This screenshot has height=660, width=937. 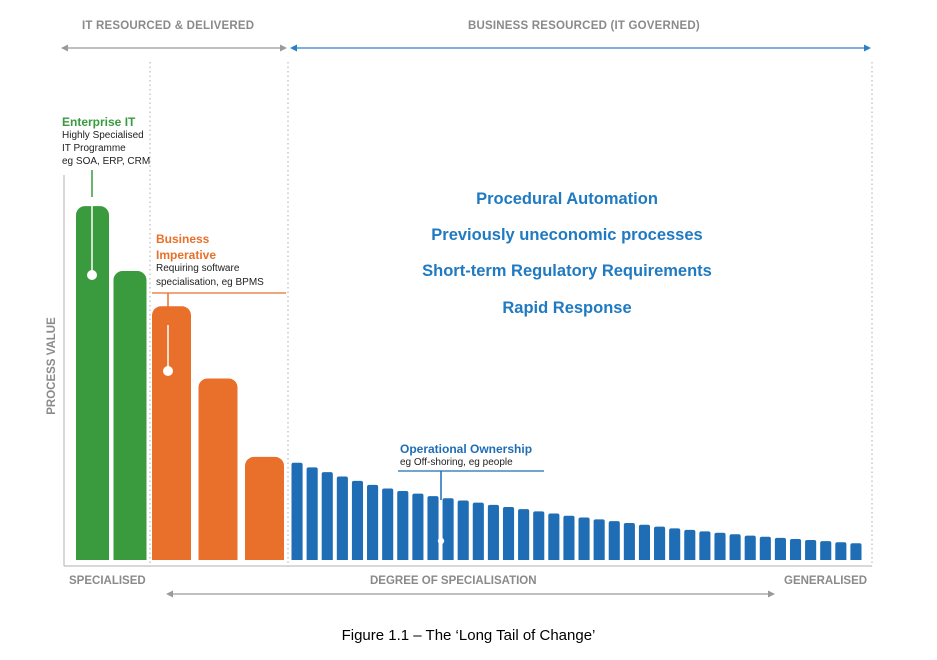 I want to click on it-resourced-arrow, so click(x=174, y=48).